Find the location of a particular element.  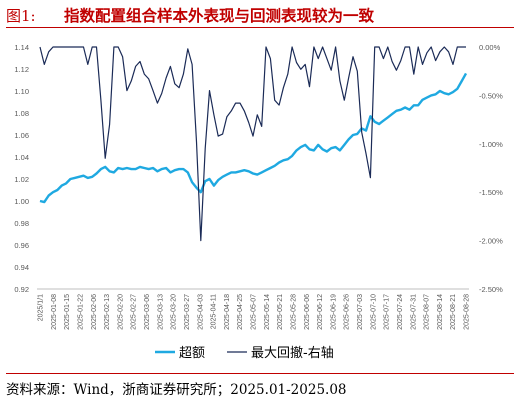

x-tick-label: 2025-08-07 is located at coordinates (427, 312).